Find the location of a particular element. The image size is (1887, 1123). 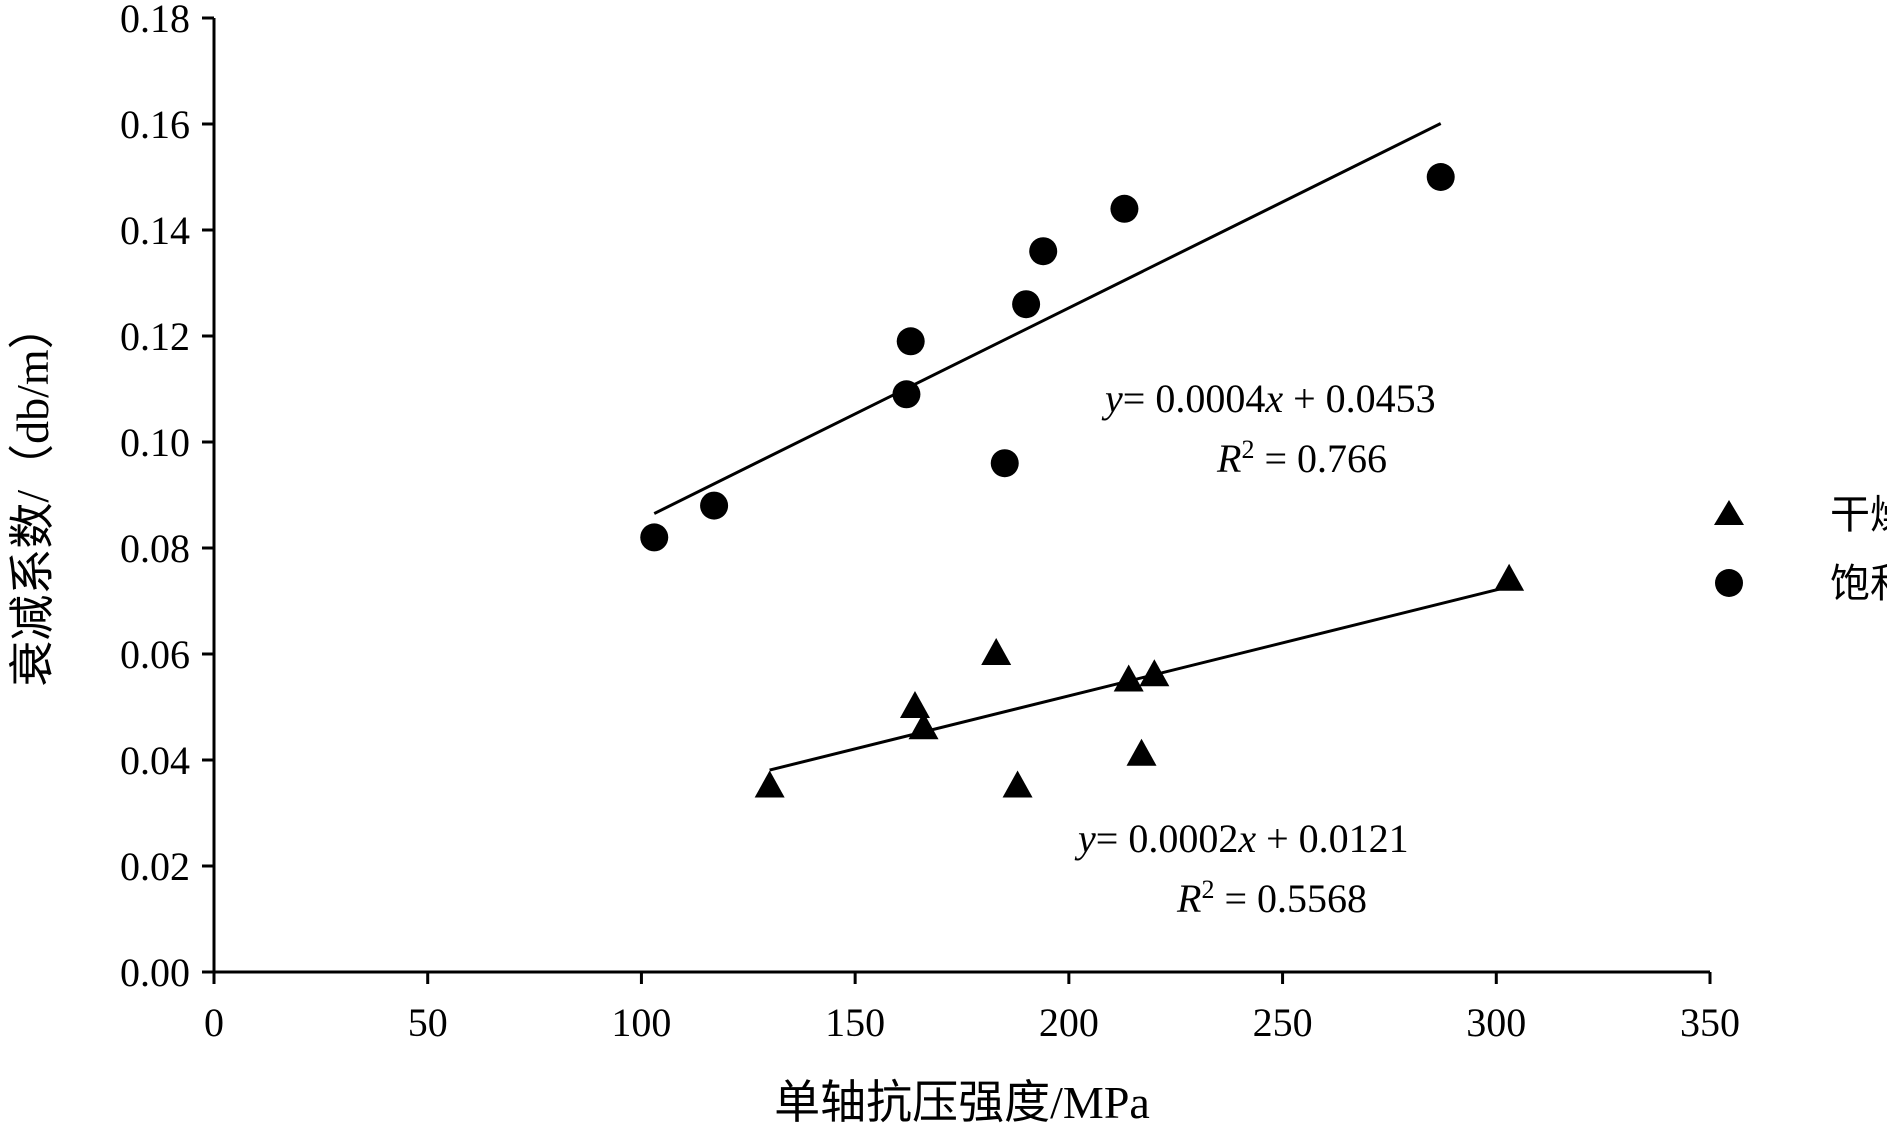

equation-dry: y= 0.0002x + 0.0121 is located at coordinates (1241, 838).